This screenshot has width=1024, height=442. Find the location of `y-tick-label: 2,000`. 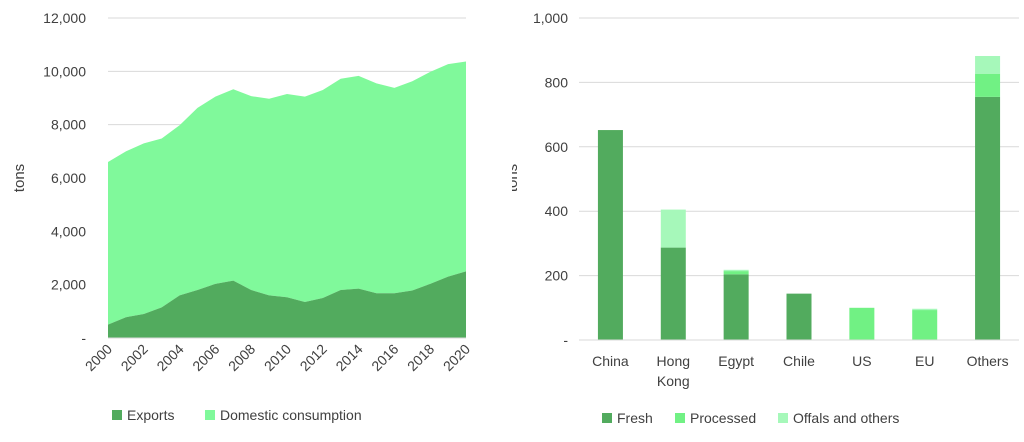

y-tick-label: 2,000 is located at coordinates (68, 285).